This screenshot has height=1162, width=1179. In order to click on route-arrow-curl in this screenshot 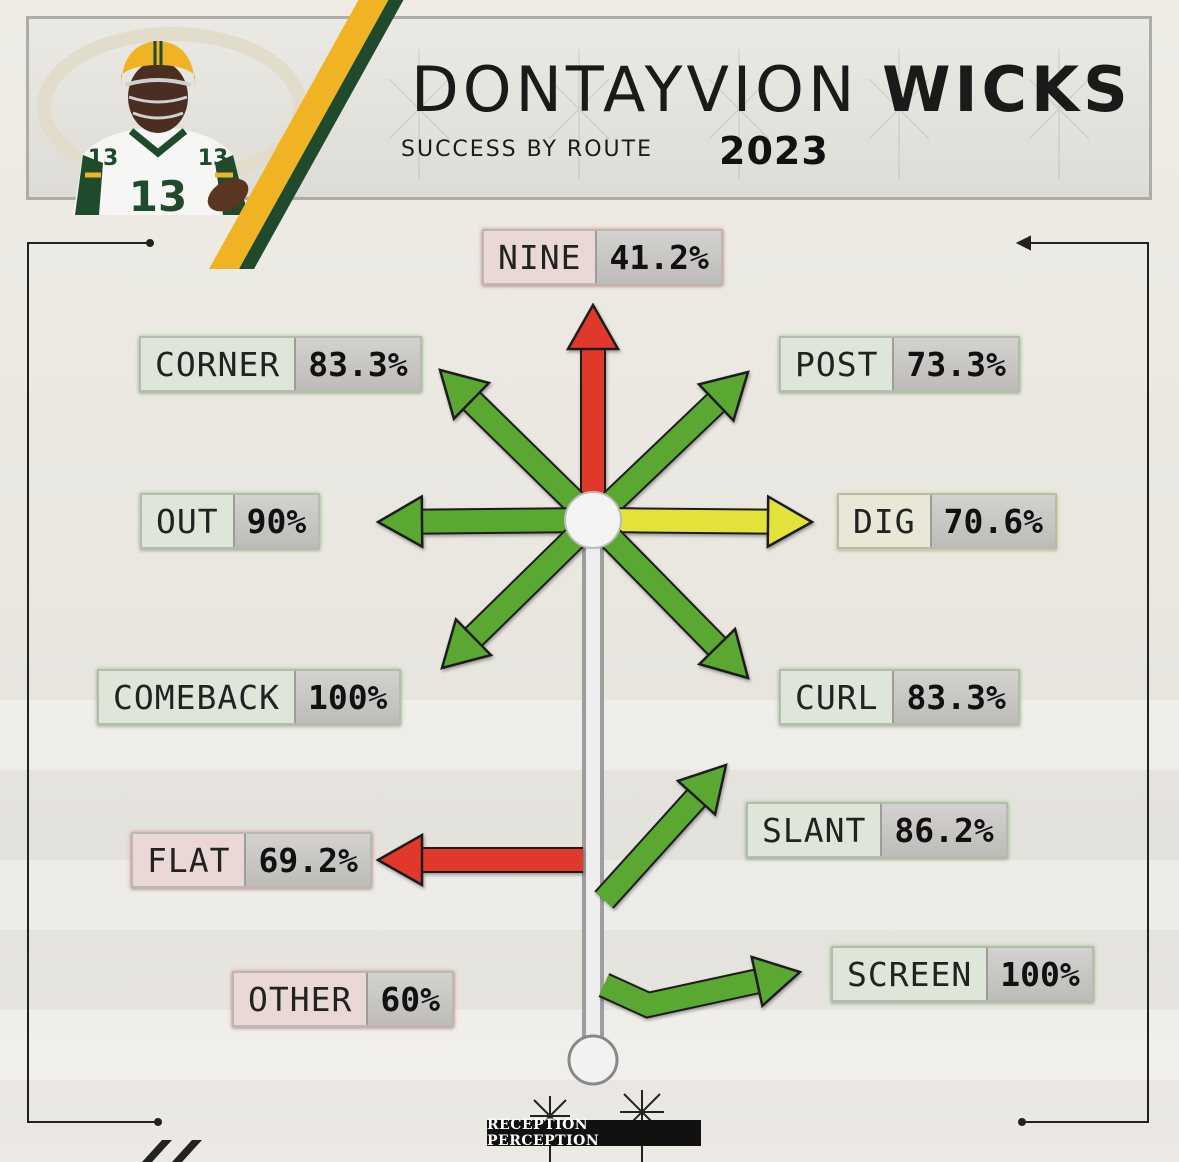, I will do `click(655, 583)`.